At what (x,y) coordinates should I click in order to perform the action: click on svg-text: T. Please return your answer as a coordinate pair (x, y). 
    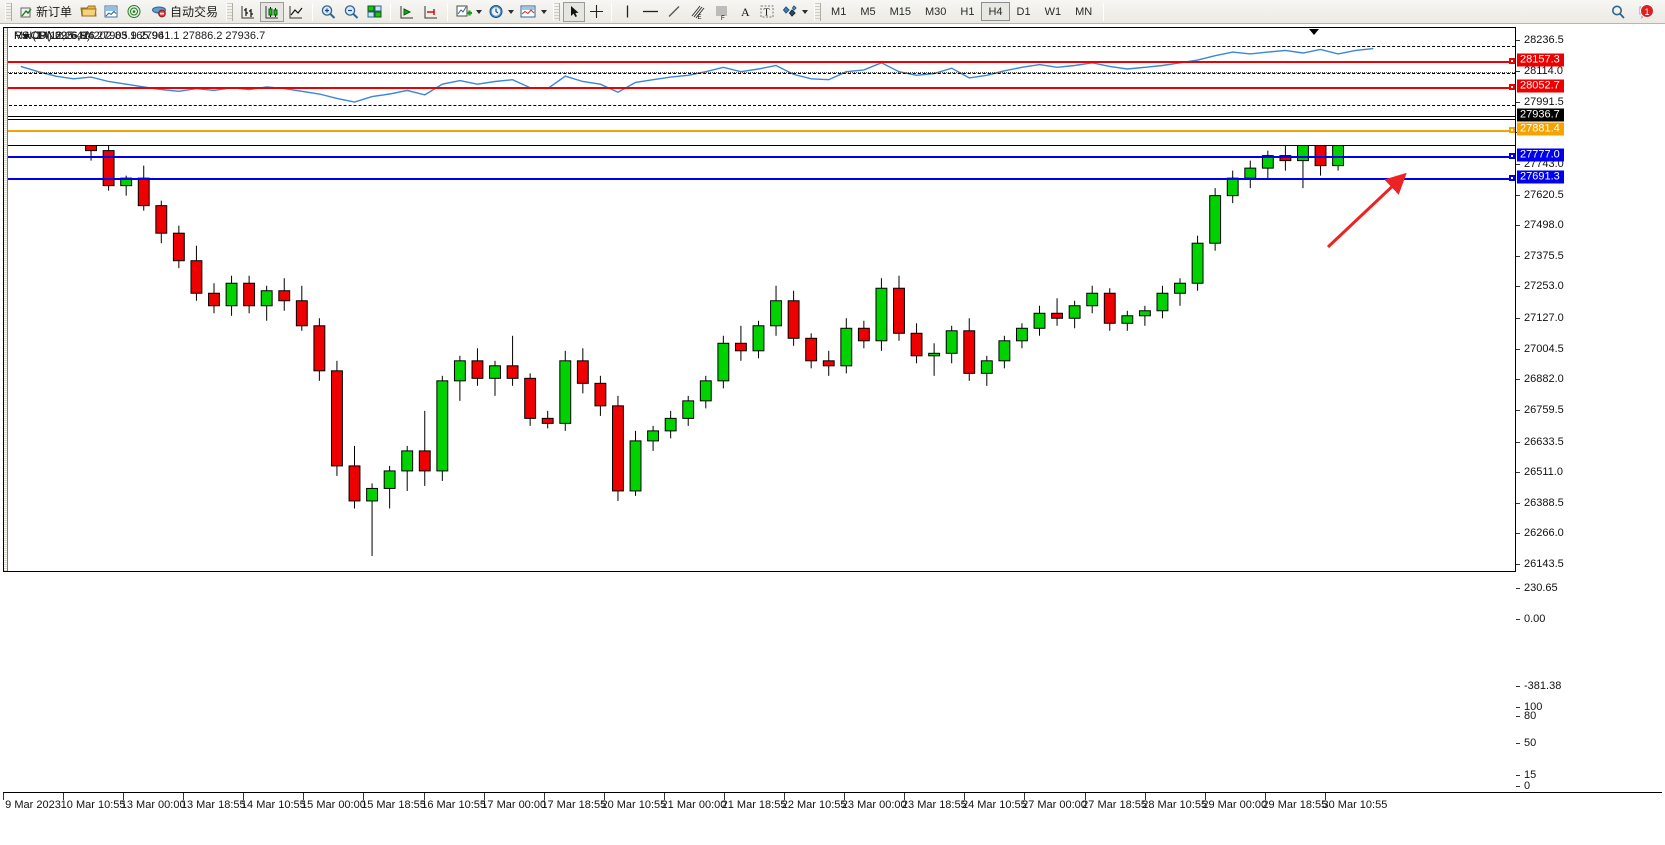
    Looking at the image, I should click on (767, 13).